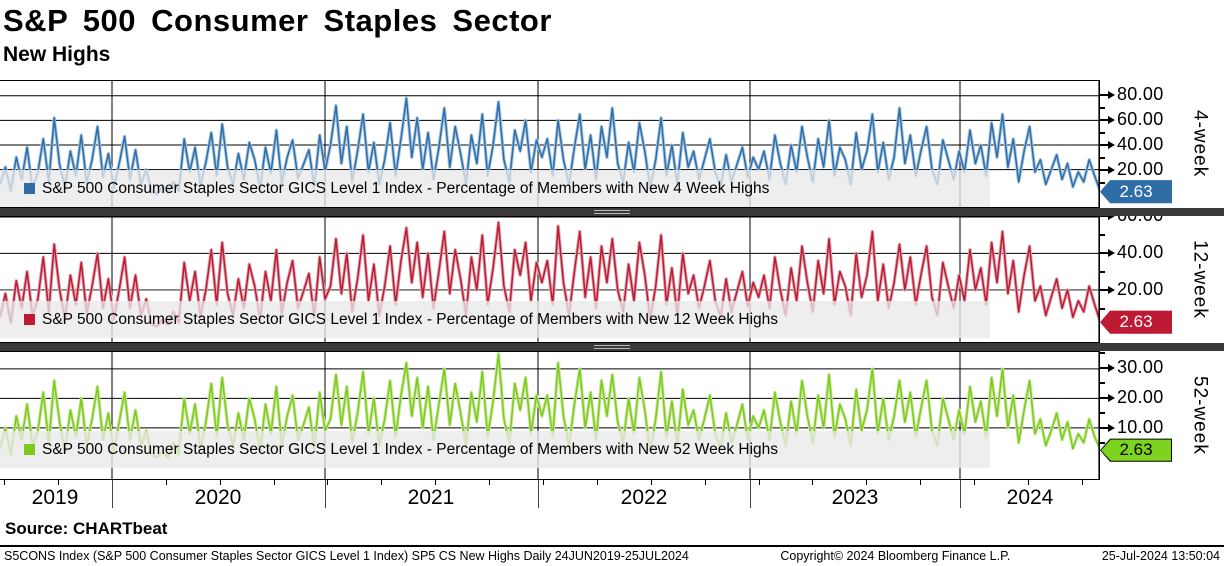  What do you see at coordinates (29, 319) in the screenshot?
I see `legend-marker-12-week` at bounding box center [29, 319].